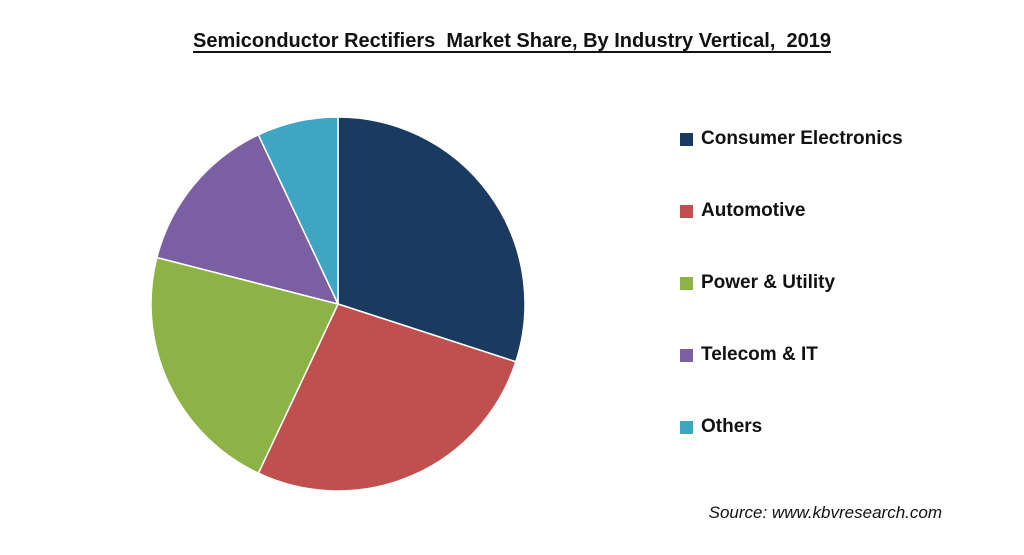  What do you see at coordinates (802, 138) in the screenshot?
I see `legend-label: Consumer Electronics` at bounding box center [802, 138].